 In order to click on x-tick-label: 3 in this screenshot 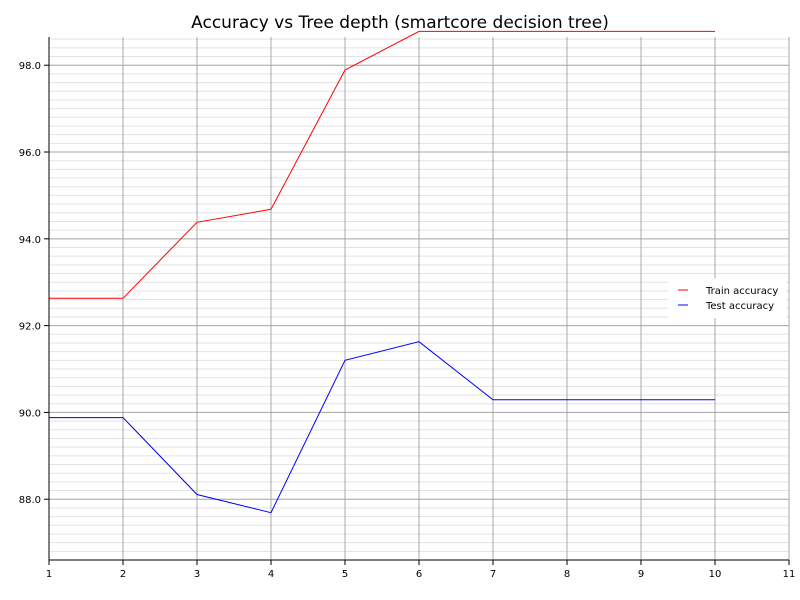, I will do `click(197, 574)`.